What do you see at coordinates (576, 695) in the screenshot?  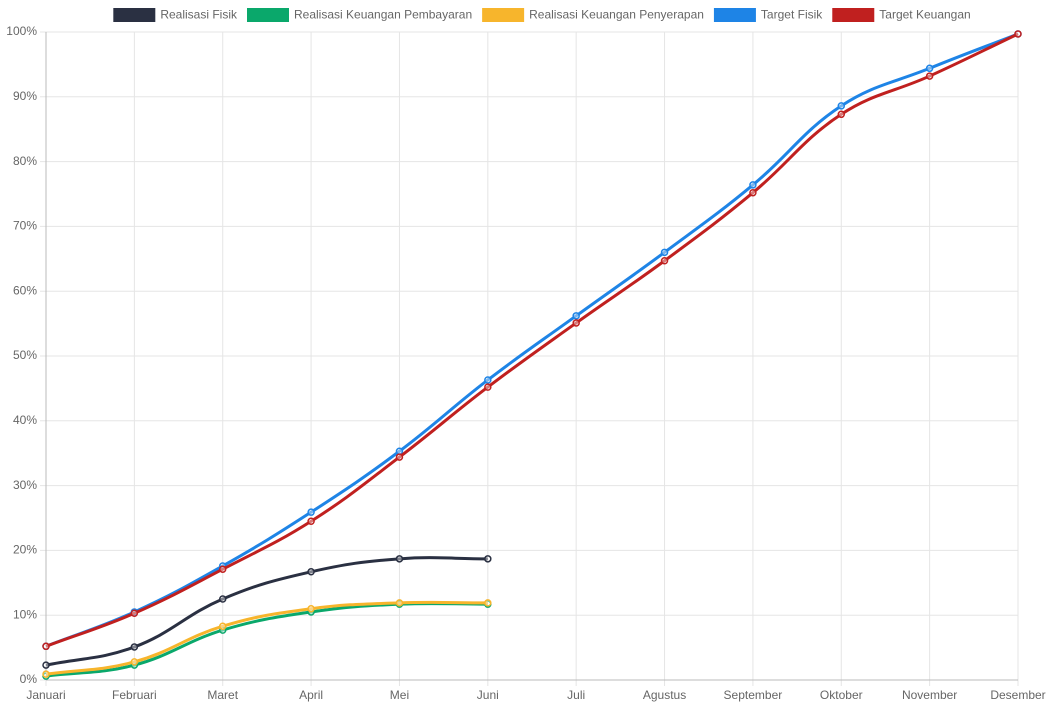 I see `x-tick-label: Juli` at bounding box center [576, 695].